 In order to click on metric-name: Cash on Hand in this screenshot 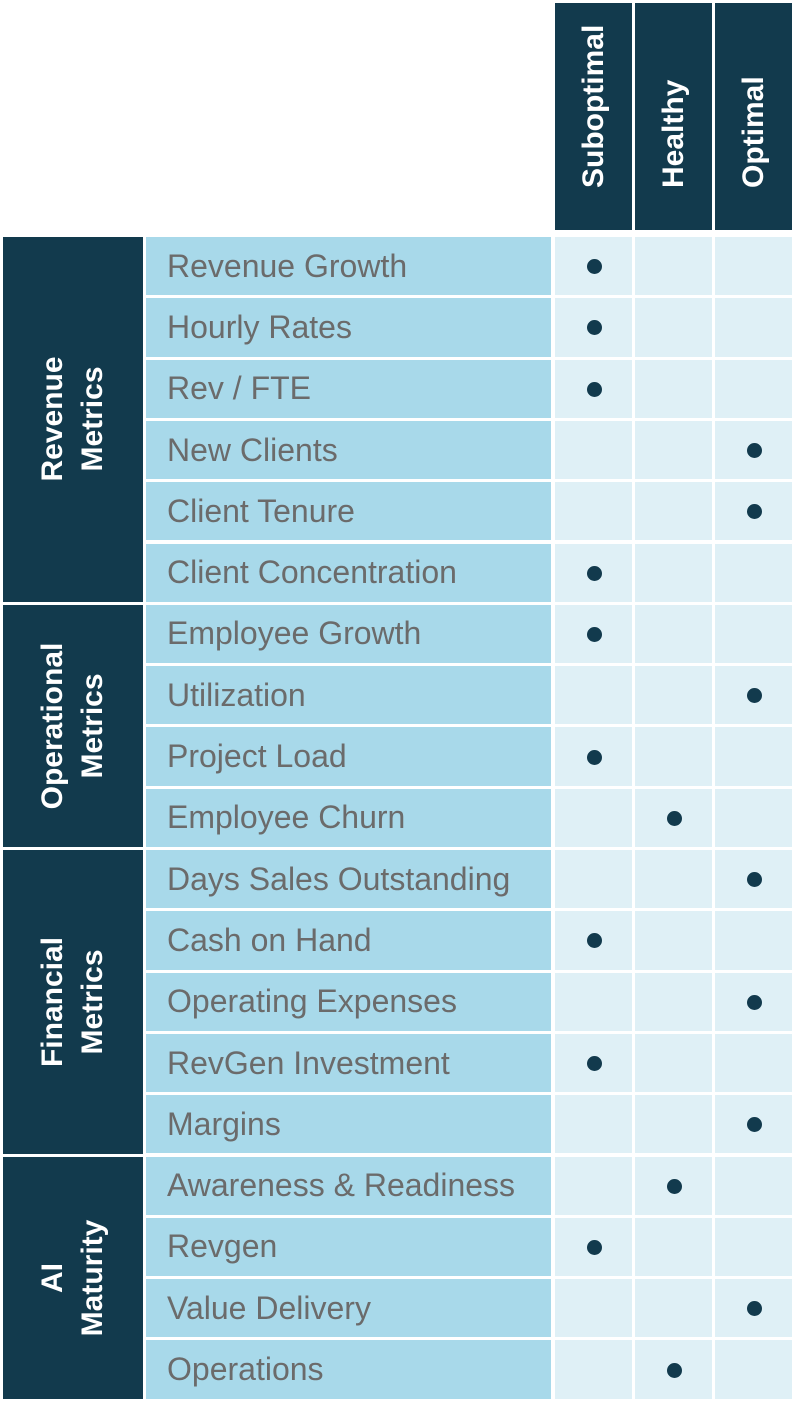, I will do `click(348, 940)`.